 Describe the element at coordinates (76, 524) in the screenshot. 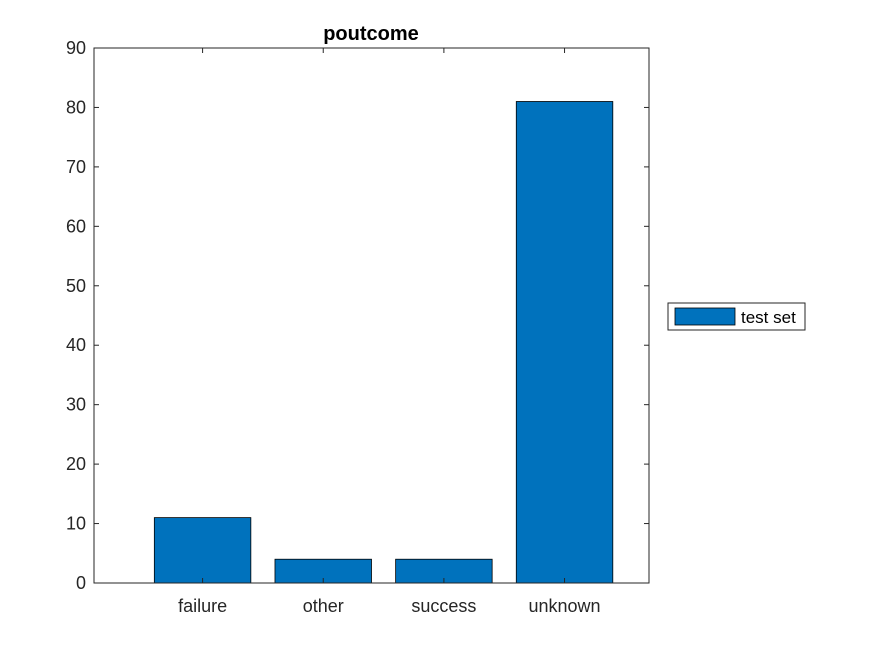

I see `y-tick-label: 10` at that location.